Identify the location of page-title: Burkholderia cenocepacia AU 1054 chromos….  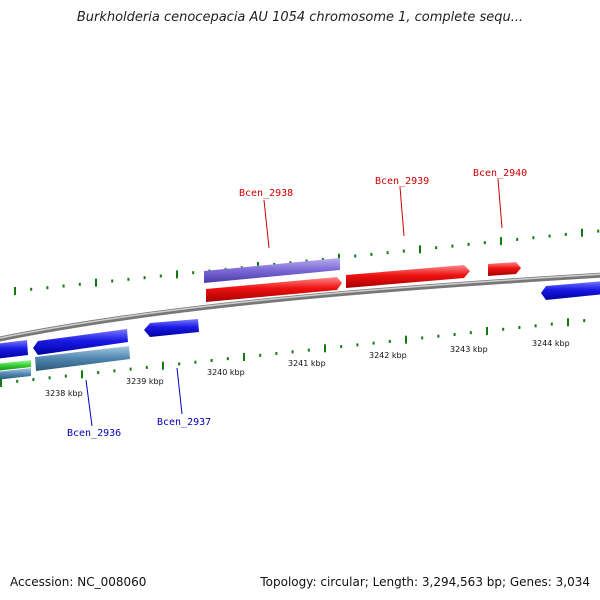
(300, 17).